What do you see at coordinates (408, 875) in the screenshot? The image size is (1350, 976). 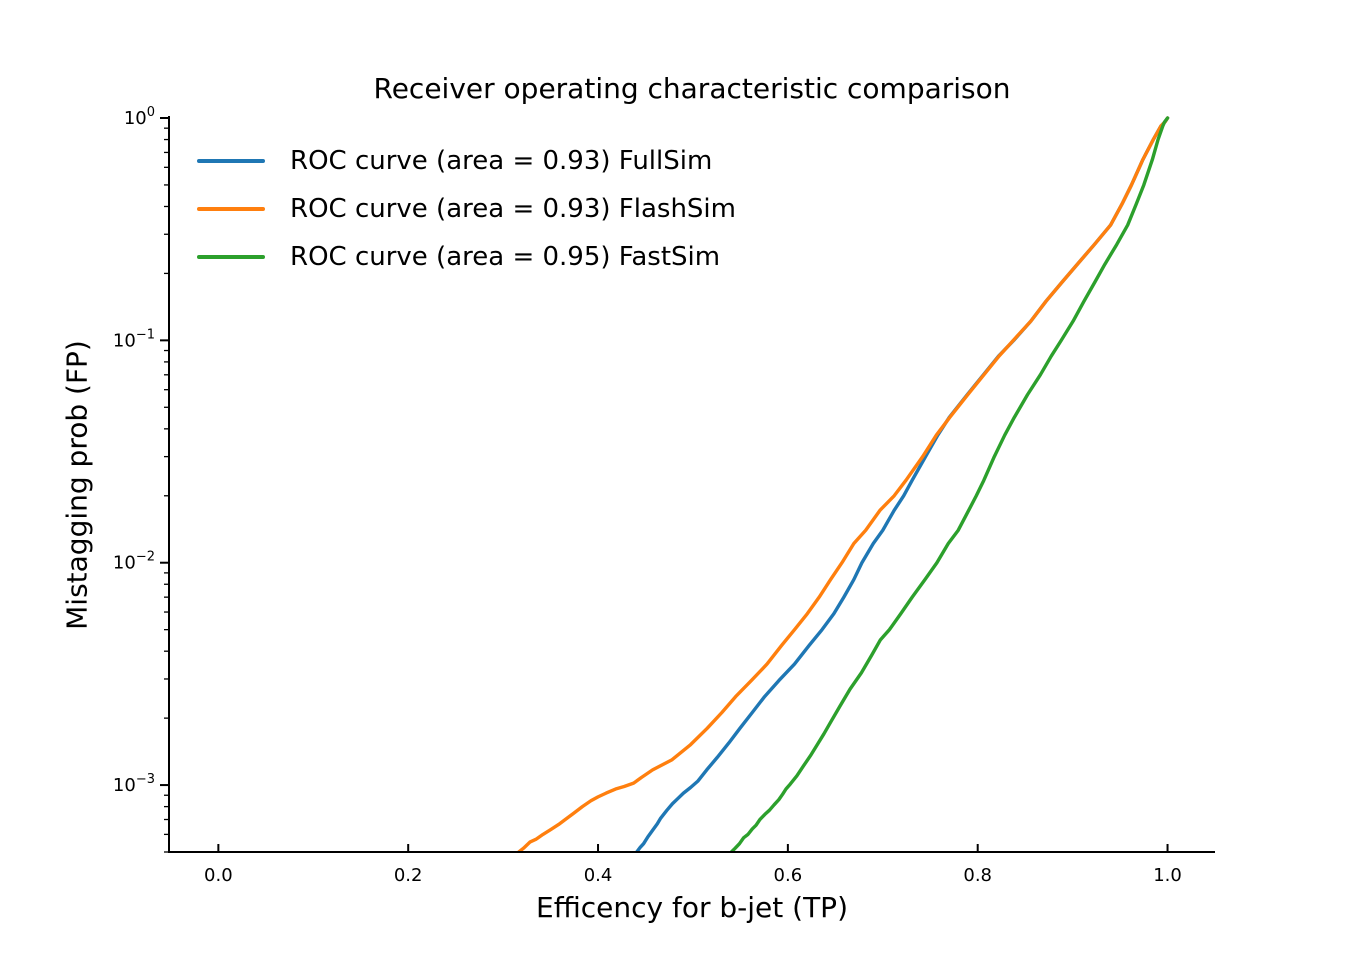 I see `x-tick-label: 0.2` at bounding box center [408, 875].